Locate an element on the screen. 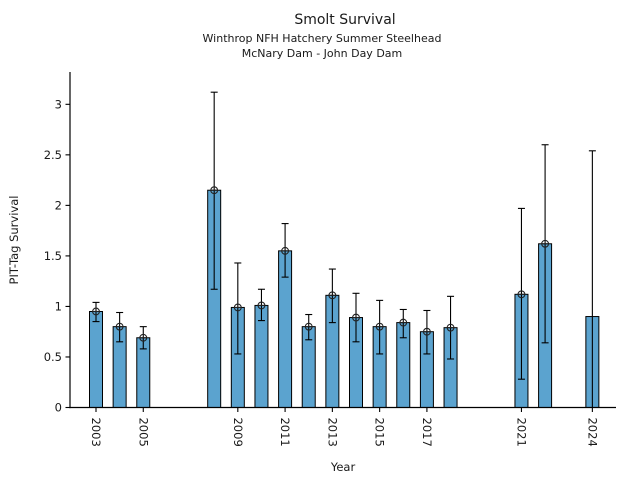 This screenshot has width=640, height=480. chart-subtitle-reach: McNary Dam - John Day Dam is located at coordinates (322, 53).